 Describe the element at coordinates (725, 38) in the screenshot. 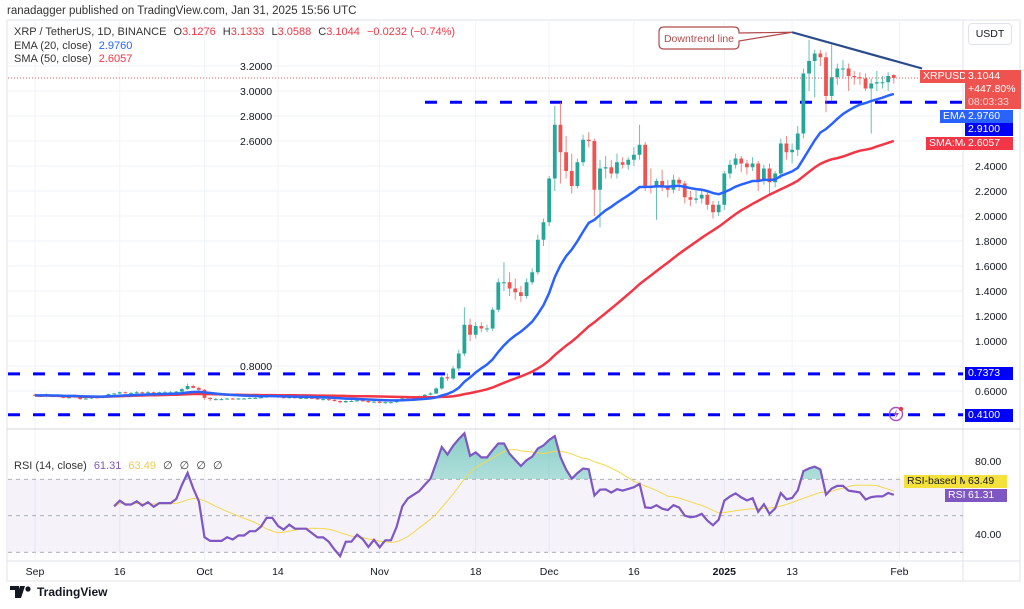

I see `downtrend-annotation: Downtrend line` at that location.